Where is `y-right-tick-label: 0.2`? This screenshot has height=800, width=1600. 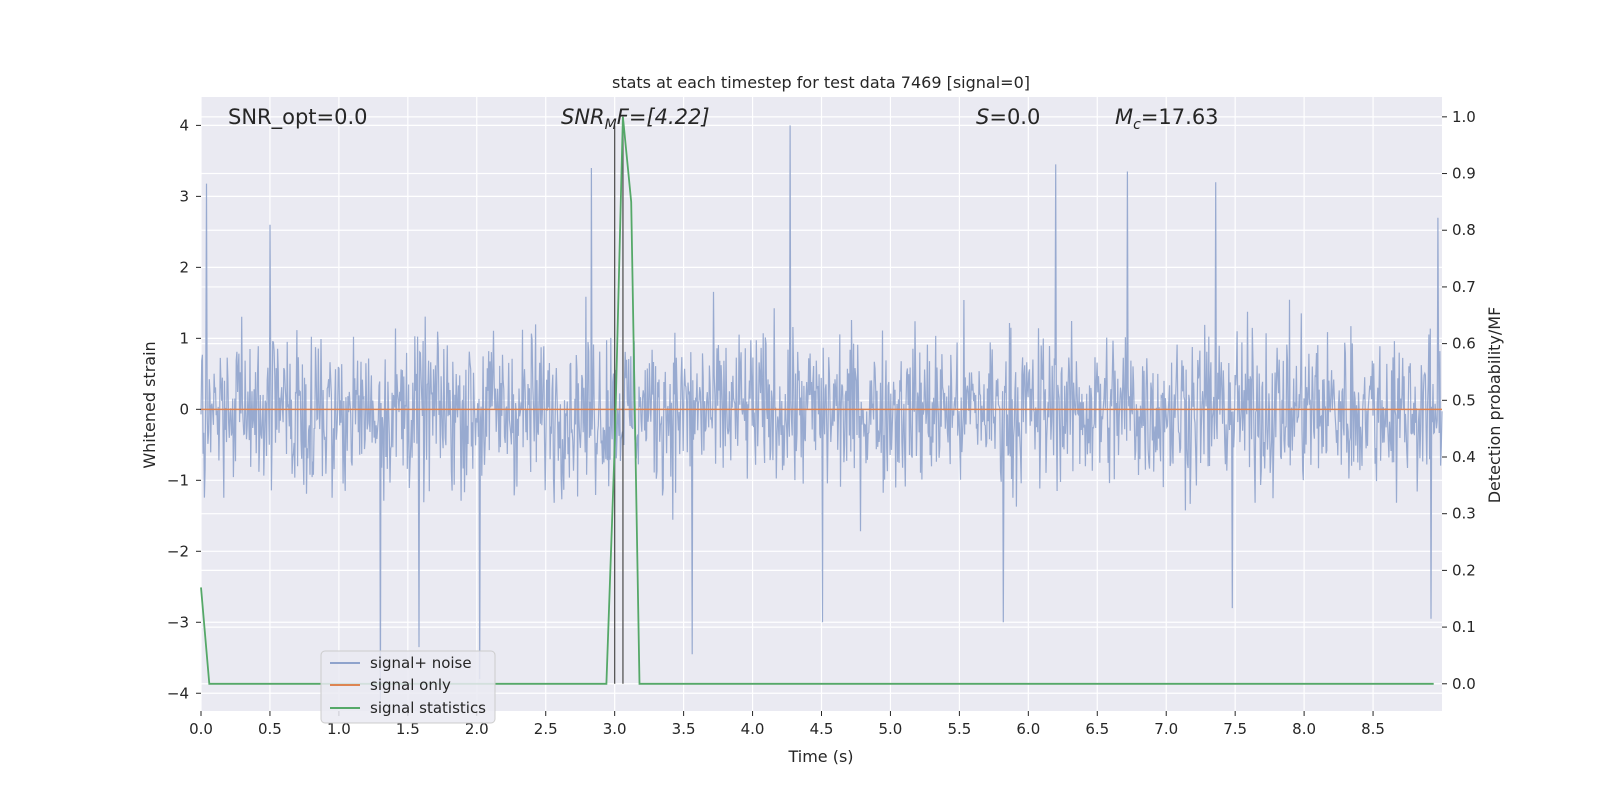 y-right-tick-label: 0.2 is located at coordinates (1464, 570).